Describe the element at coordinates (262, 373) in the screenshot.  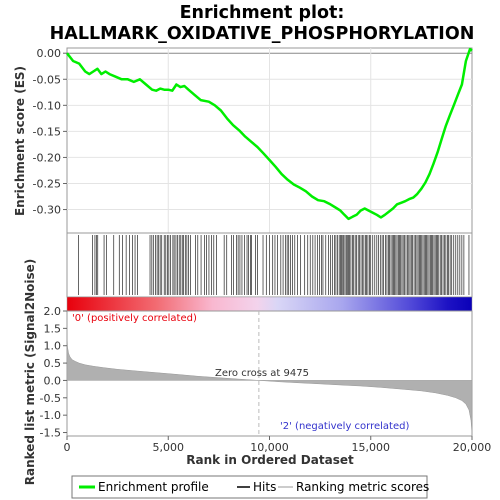
I see `zero-cross-label: Zero cross at 9475` at that location.